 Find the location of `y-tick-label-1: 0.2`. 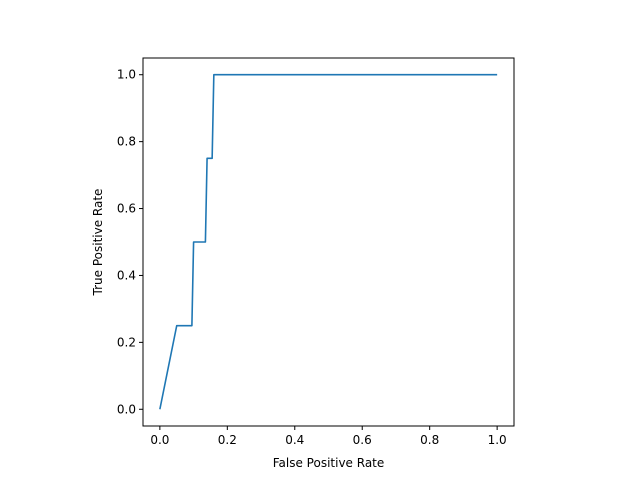

y-tick-label-1: 0.2 is located at coordinates (126, 342).